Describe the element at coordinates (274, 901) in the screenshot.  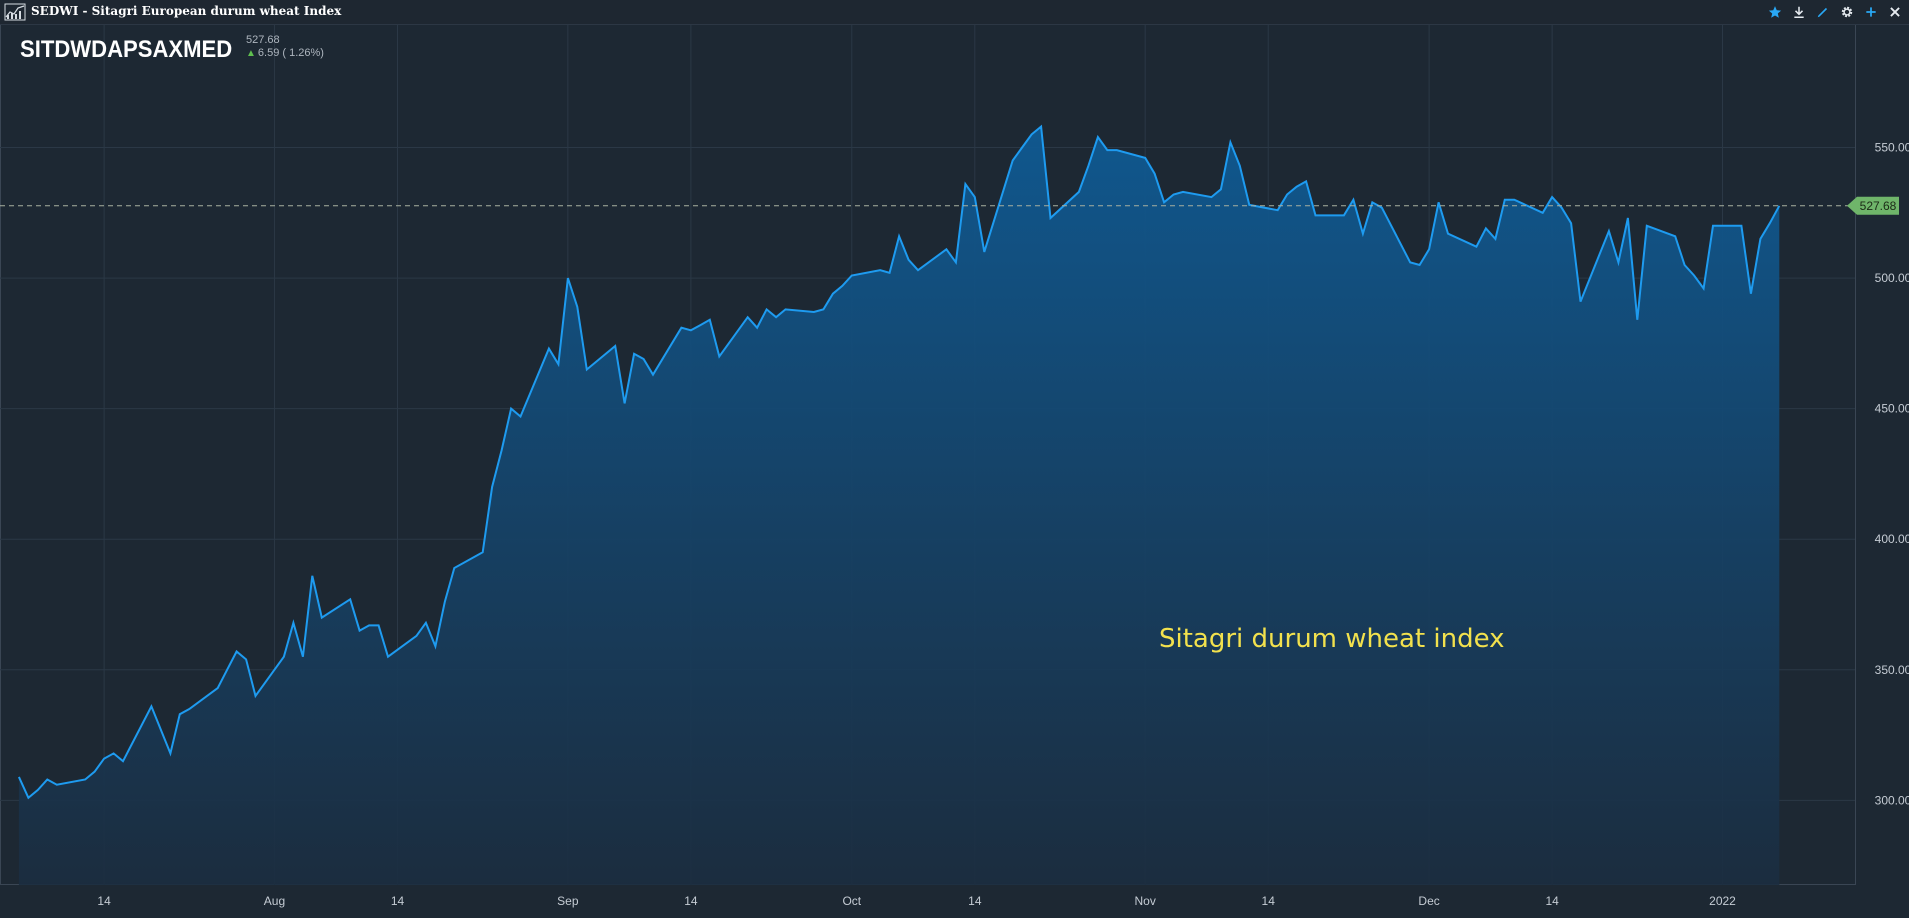
I see `x-tick-label: Aug` at that location.